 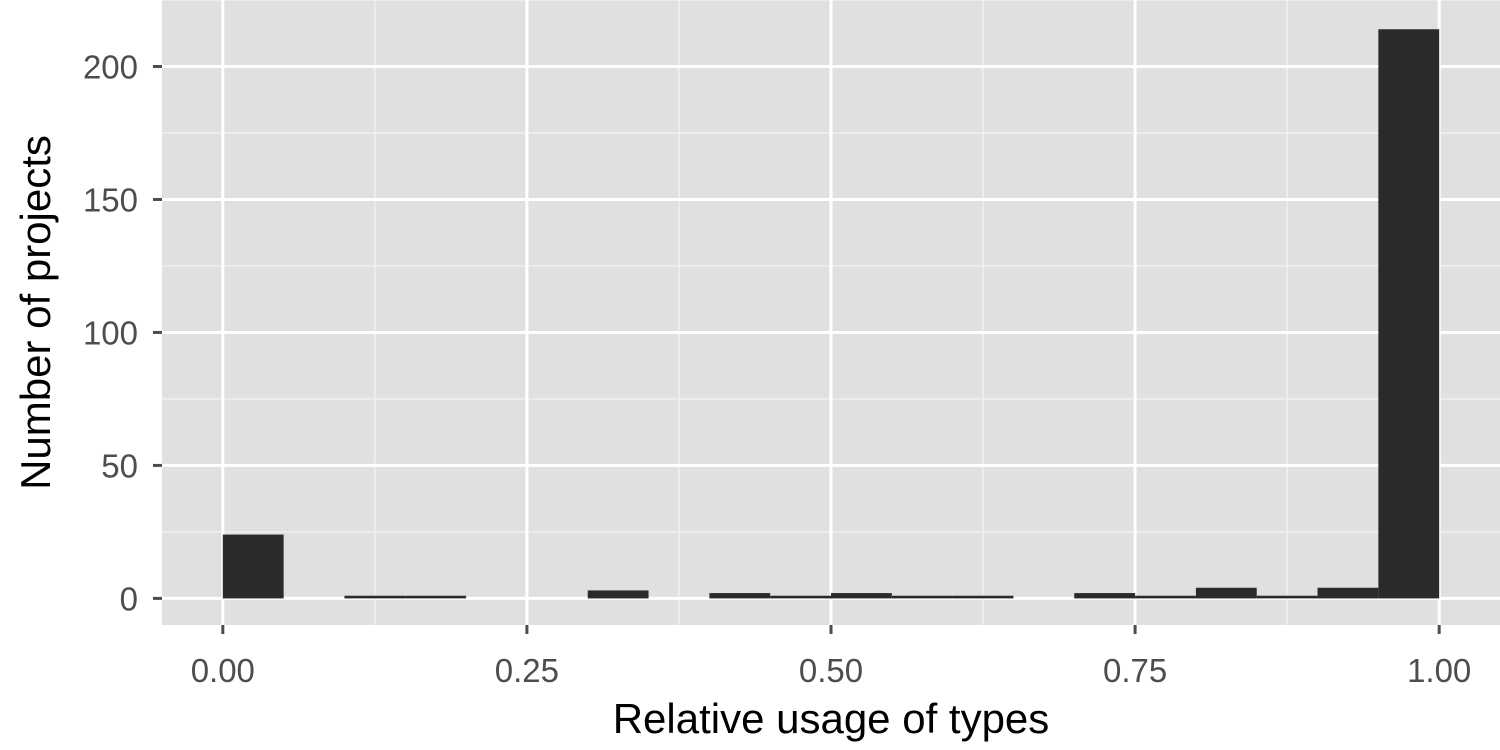 What do you see at coordinates (1439, 670) in the screenshot?
I see `x-tick-label: 1.00` at bounding box center [1439, 670].